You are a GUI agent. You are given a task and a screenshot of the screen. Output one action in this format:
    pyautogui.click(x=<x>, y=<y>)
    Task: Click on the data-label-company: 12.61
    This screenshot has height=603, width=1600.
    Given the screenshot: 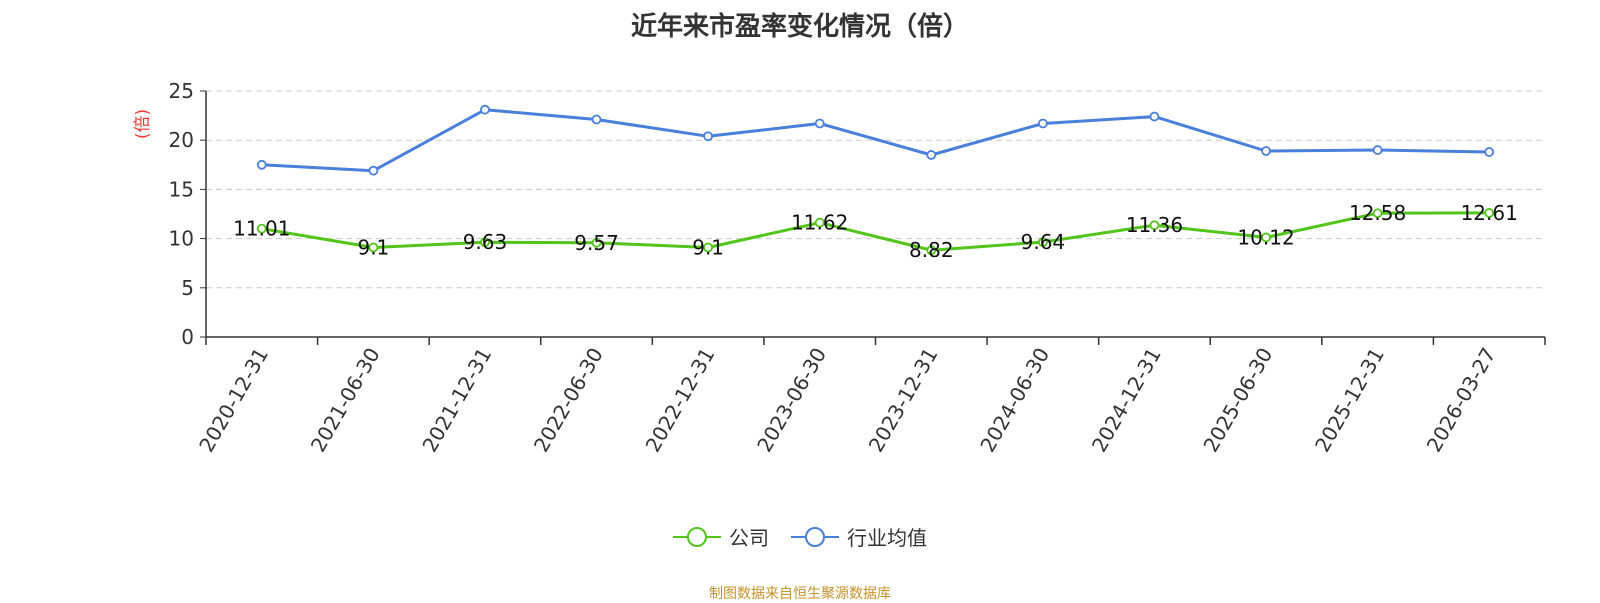 What is the action you would take?
    pyautogui.click(x=1489, y=213)
    